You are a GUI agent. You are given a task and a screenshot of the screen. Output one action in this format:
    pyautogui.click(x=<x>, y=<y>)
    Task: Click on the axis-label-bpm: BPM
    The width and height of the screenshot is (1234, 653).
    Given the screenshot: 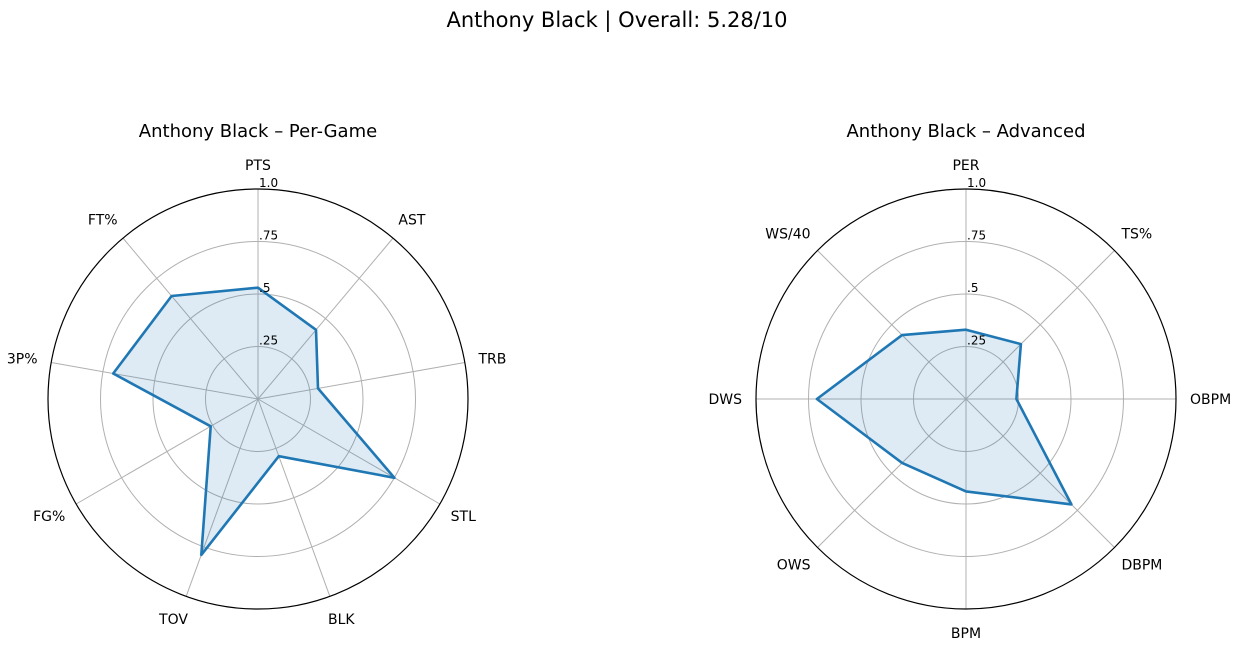 What is the action you would take?
    pyautogui.click(x=966, y=634)
    